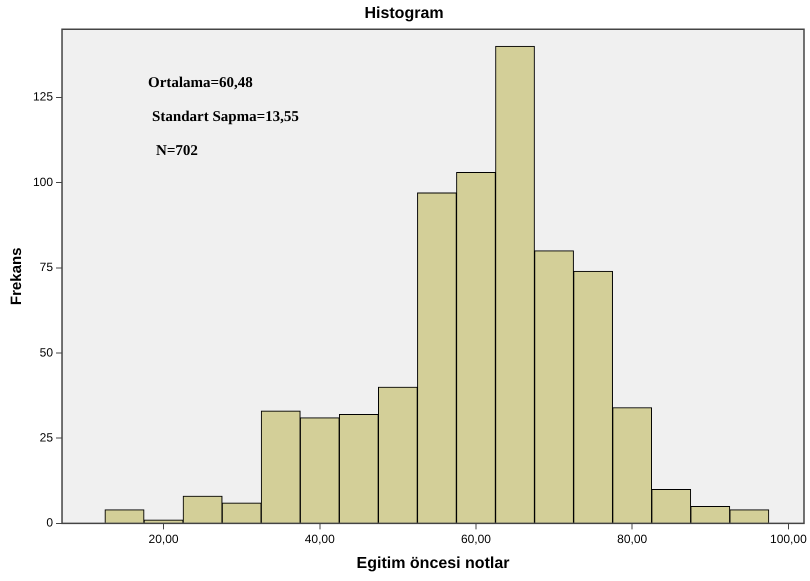 Image resolution: width=810 pixels, height=581 pixels. What do you see at coordinates (43, 181) in the screenshot?
I see `y-tick-label: 100` at bounding box center [43, 181].